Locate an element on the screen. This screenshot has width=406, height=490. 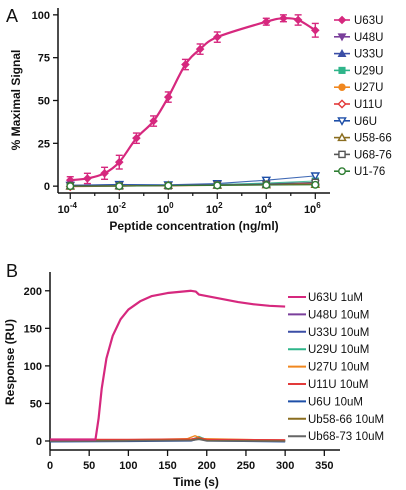
panel-b-x-tick-label: 200 is located at coordinates (207, 466).